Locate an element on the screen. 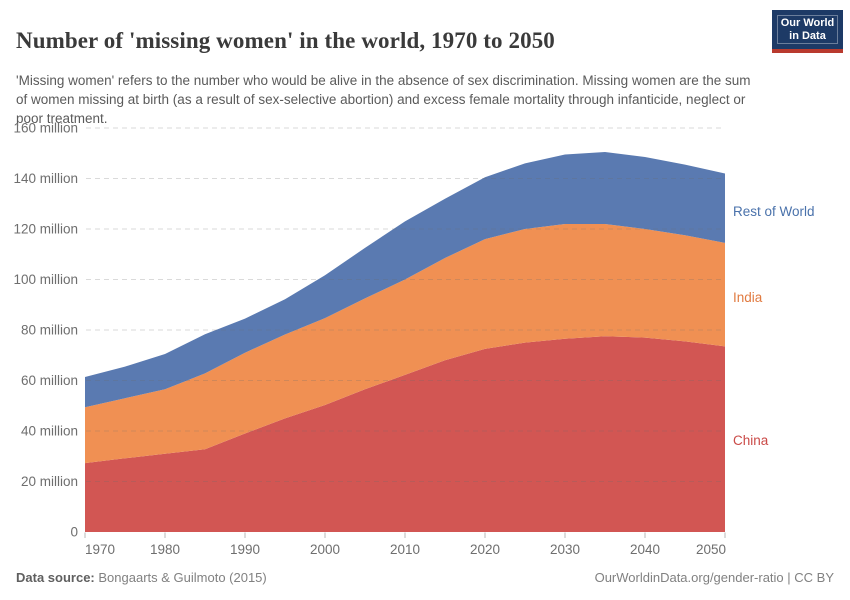 Image resolution: width=850 pixels, height=600 pixels. legend-label-china: China is located at coordinates (751, 440).